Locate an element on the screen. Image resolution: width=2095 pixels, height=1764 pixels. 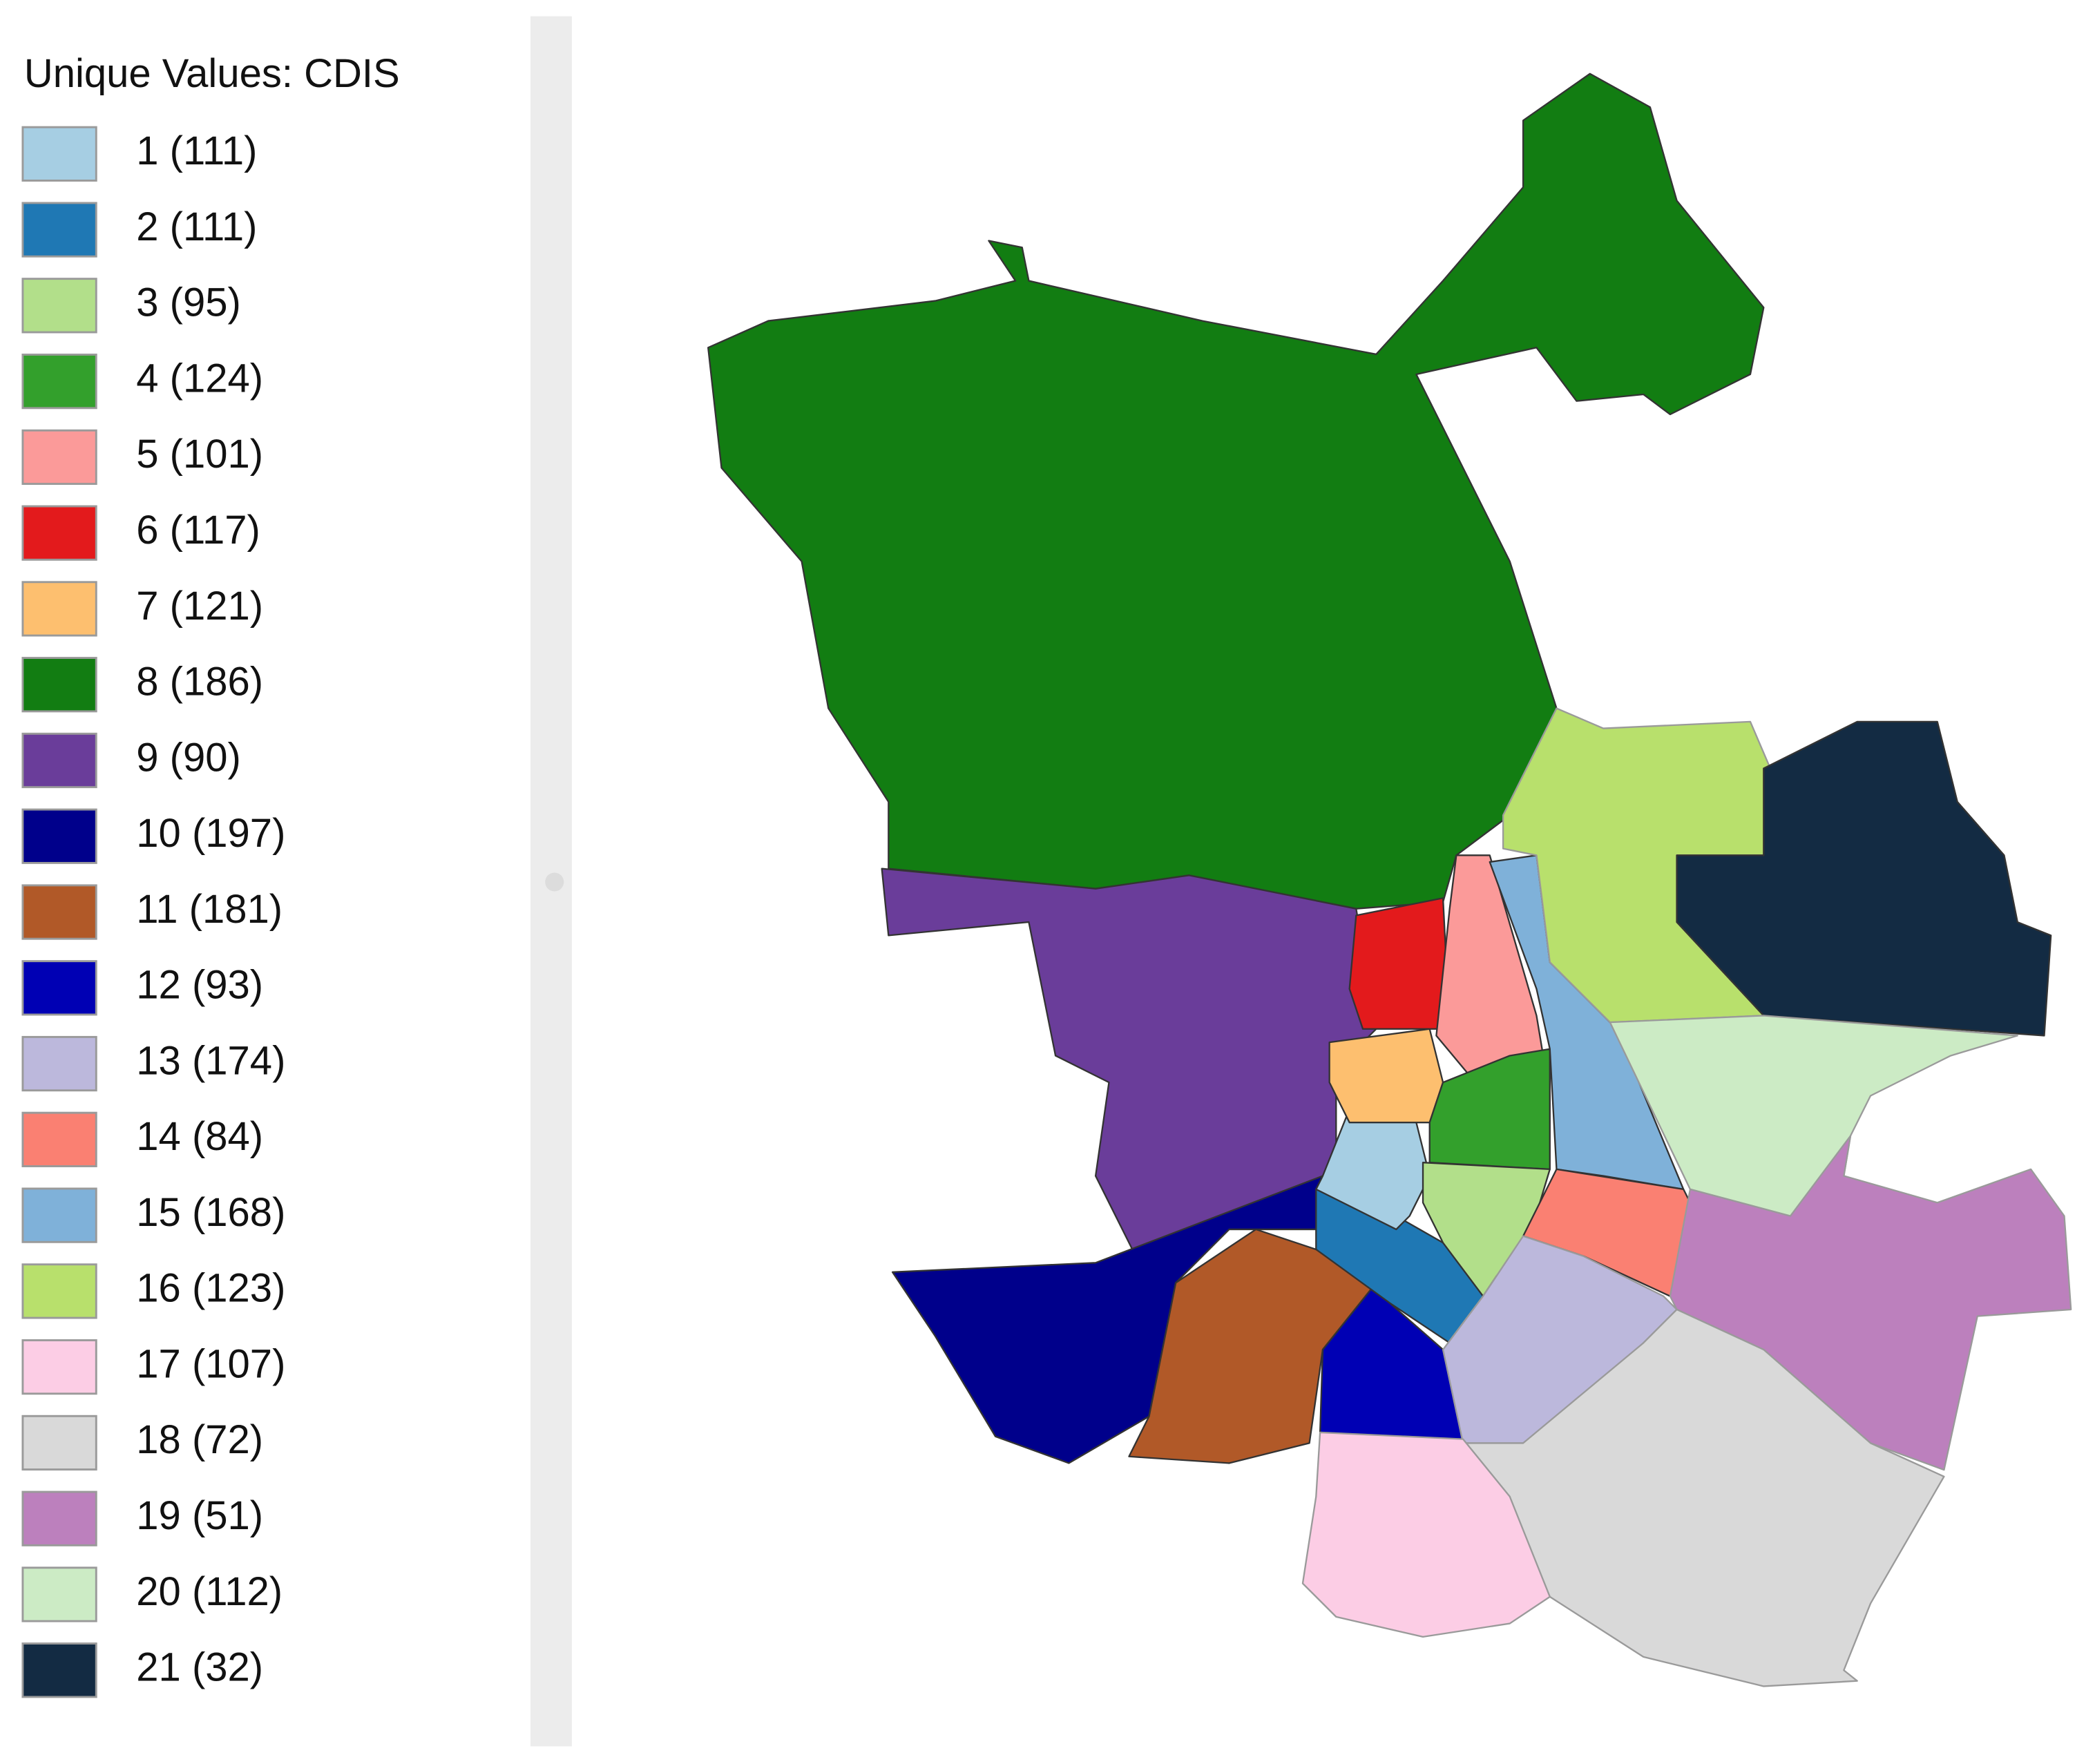
legend-label: 6 (117) is located at coordinates (198, 530).